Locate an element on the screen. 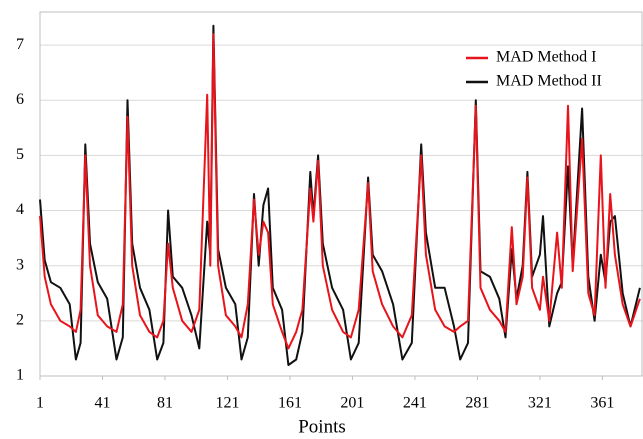  x-tick-label: 281 is located at coordinates (477, 403).